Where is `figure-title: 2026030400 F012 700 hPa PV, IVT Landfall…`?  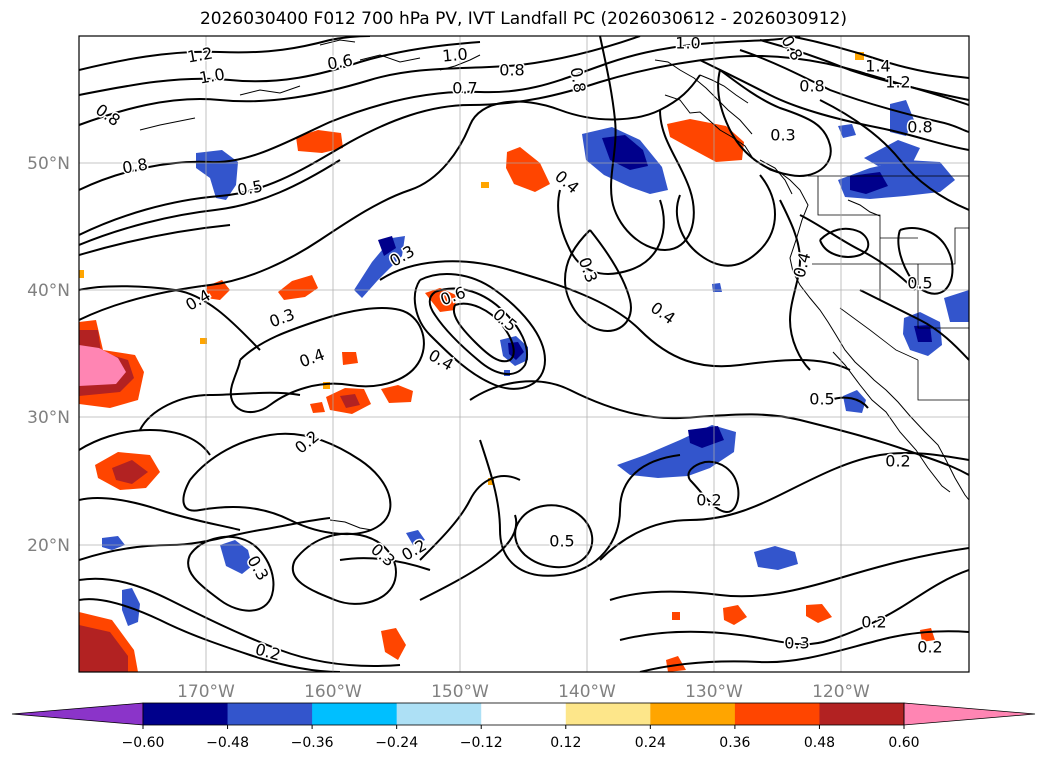
figure-title: 2026030400 F012 700 hPa PV, IVT Landfall… is located at coordinates (523, 19).